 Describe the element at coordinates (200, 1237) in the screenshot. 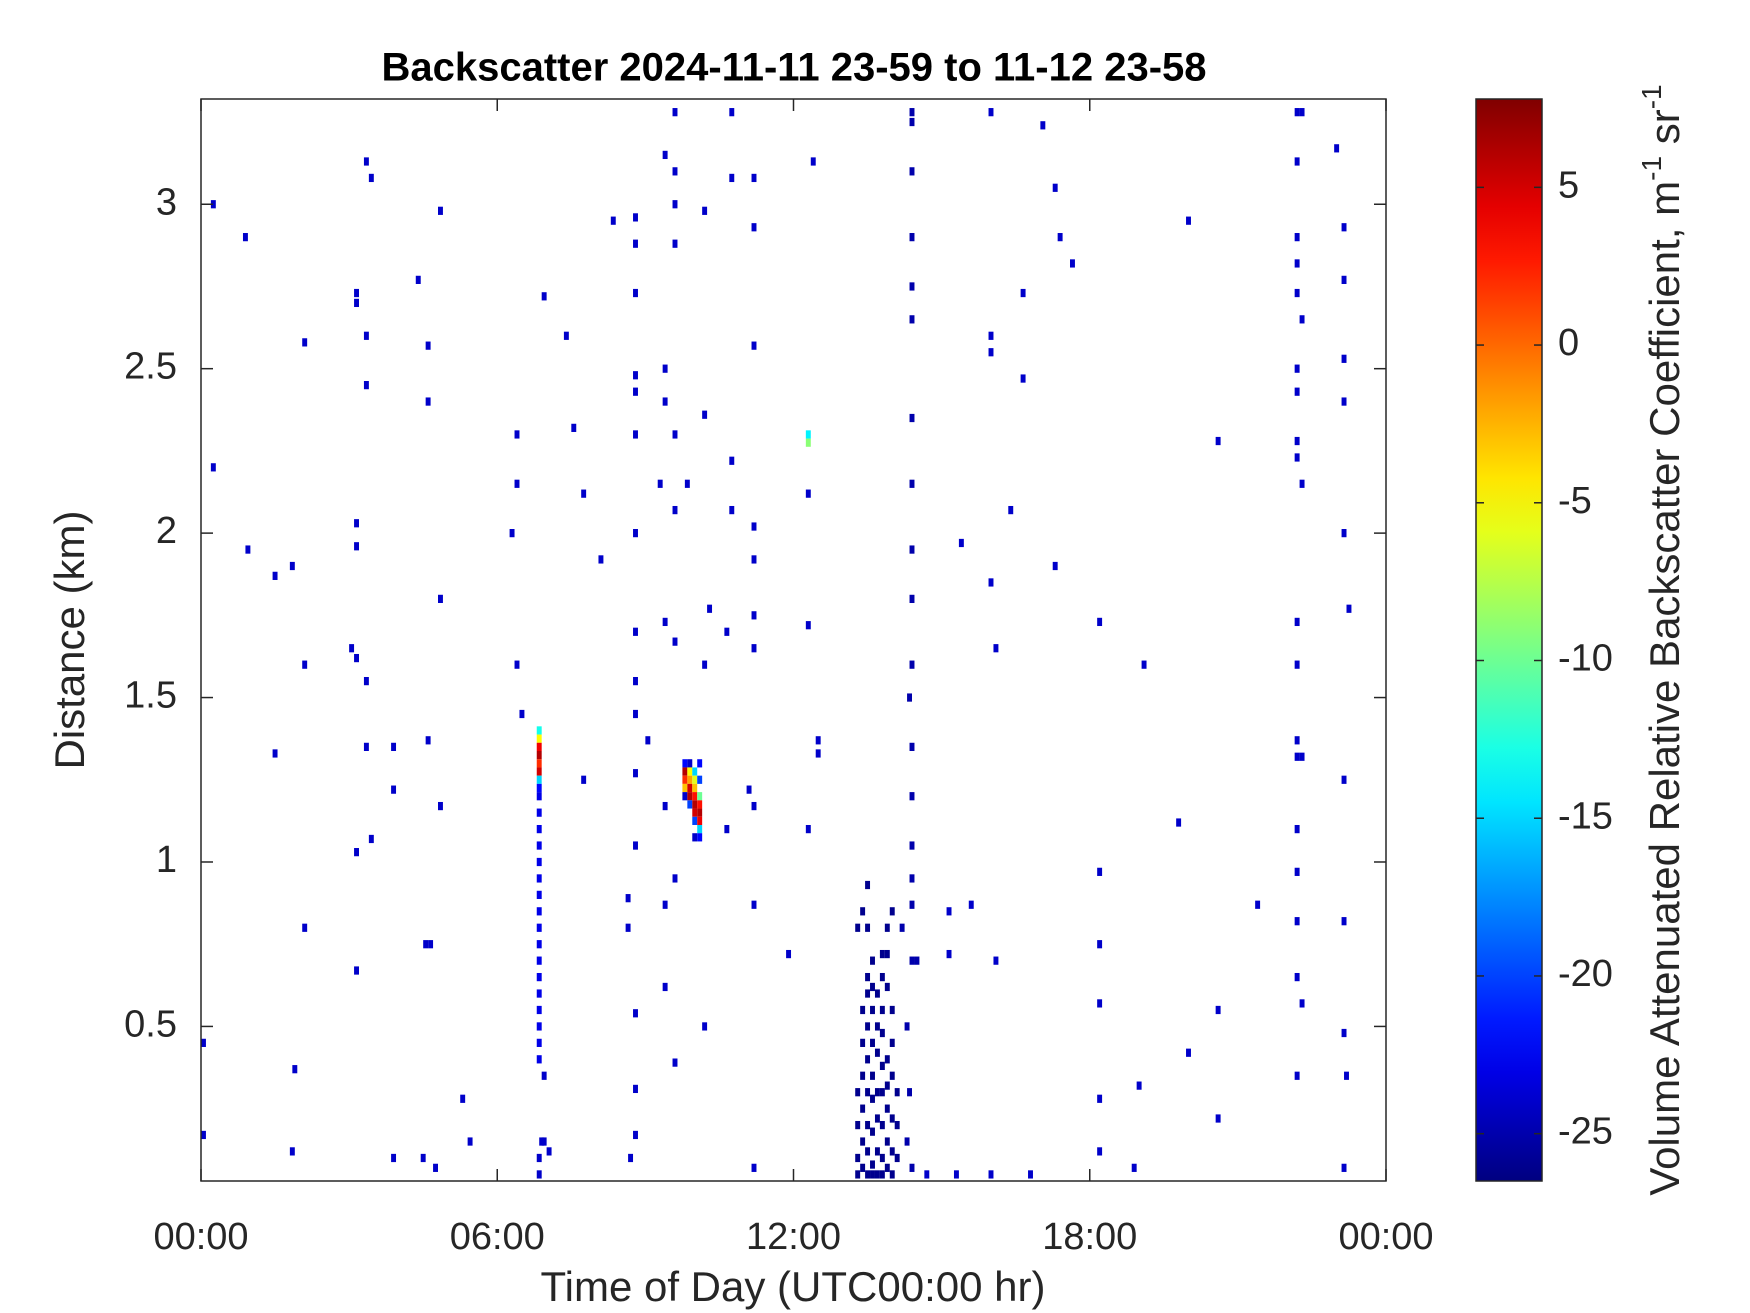

I see `x-tick-label: 00:00` at that location.